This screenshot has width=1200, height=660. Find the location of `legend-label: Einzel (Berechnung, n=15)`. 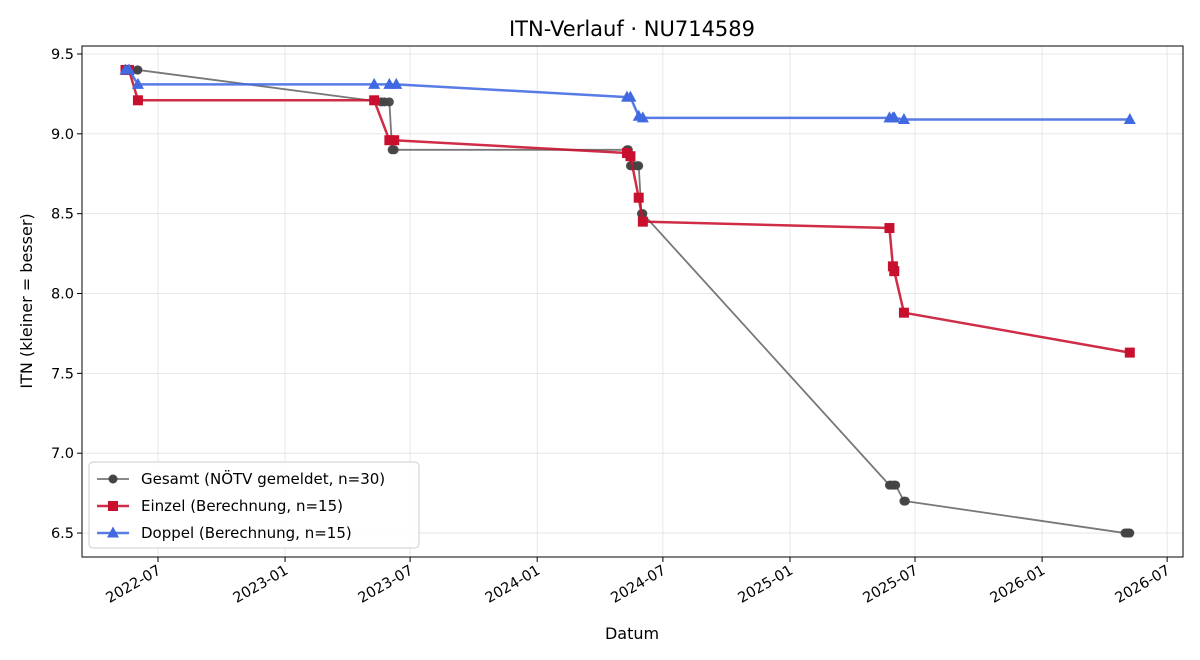

legend-label: Einzel (Berechnung, n=15) is located at coordinates (242, 506).